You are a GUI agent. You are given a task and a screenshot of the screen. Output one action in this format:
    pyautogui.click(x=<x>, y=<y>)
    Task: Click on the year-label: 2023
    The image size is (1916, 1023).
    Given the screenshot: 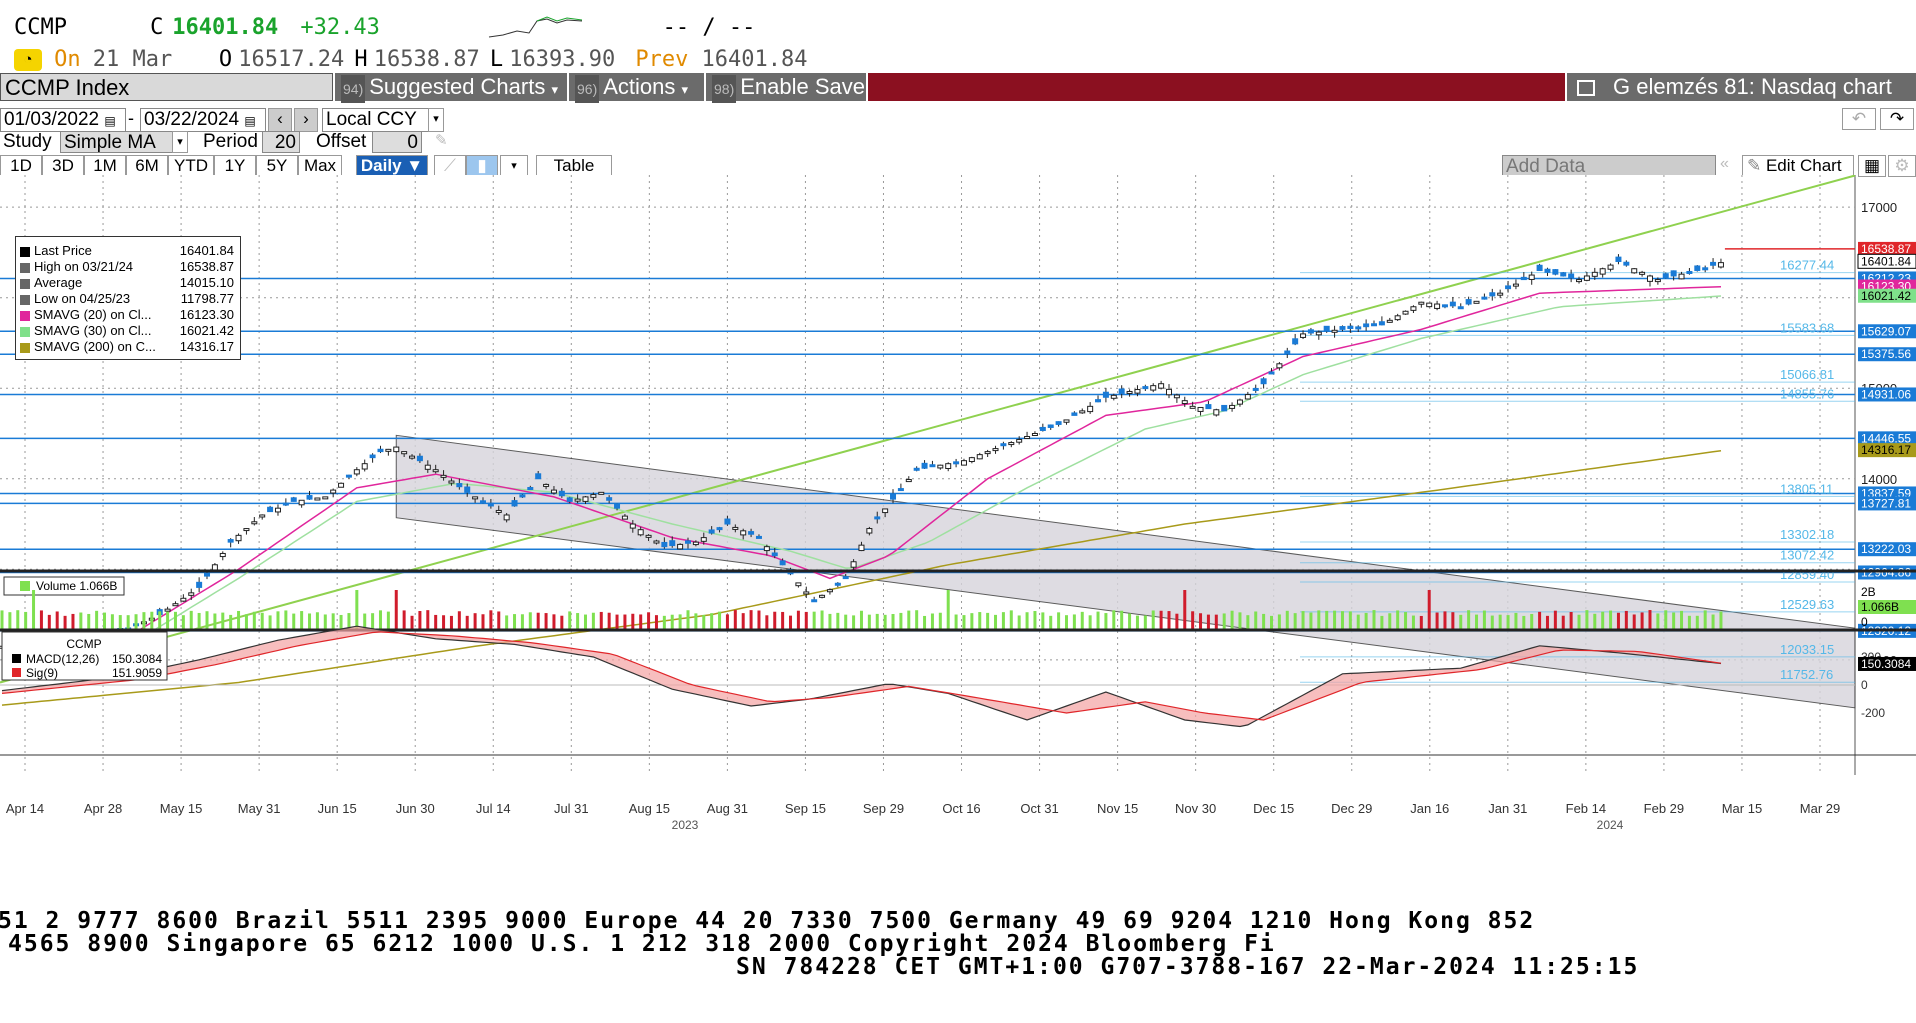 What is the action you would take?
    pyautogui.click(x=685, y=825)
    